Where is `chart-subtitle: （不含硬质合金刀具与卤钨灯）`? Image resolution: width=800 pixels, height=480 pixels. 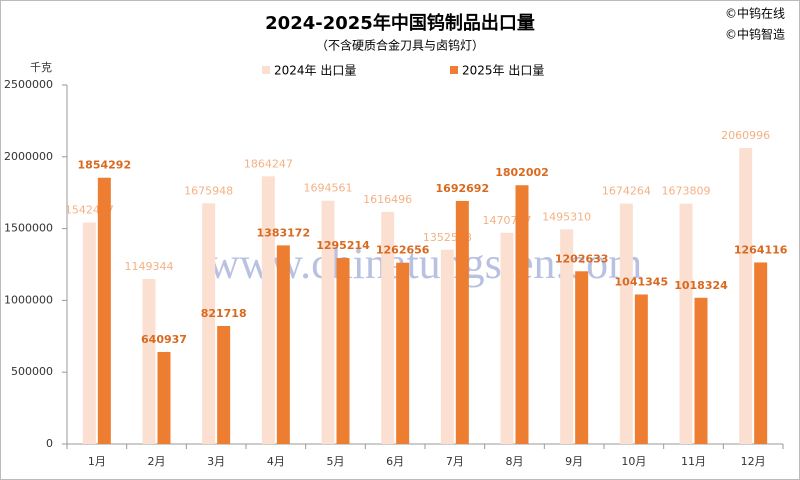
chart-subtitle: （不含硬质合金刀具与卤钨灯） is located at coordinates (400, 45).